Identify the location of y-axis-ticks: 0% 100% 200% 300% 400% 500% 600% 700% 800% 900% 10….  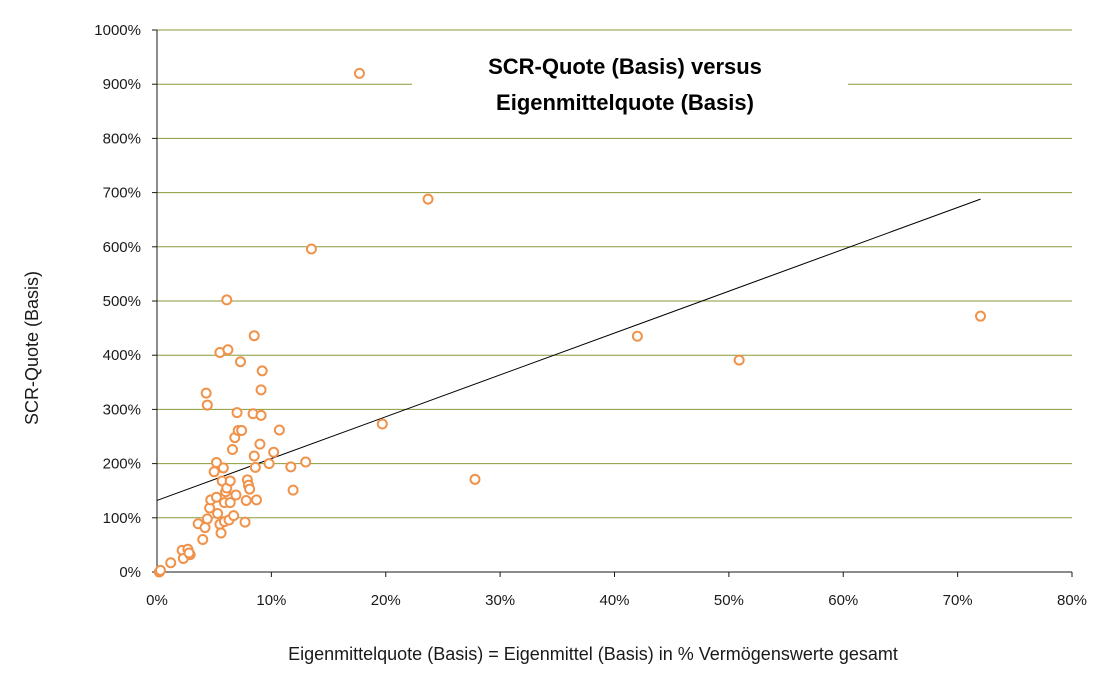
(125, 301).